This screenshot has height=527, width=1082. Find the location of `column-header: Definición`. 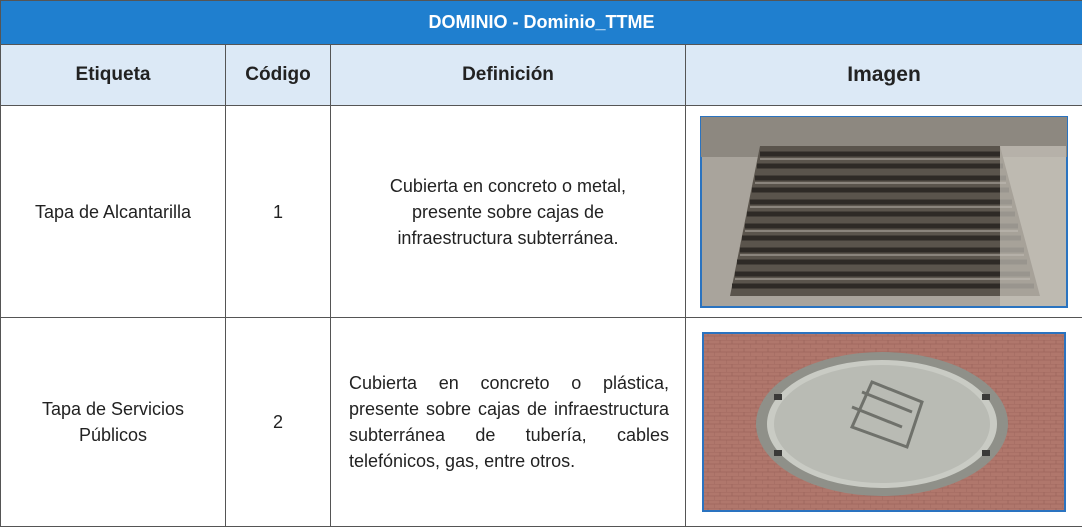

column-header: Definición is located at coordinates (508, 75).